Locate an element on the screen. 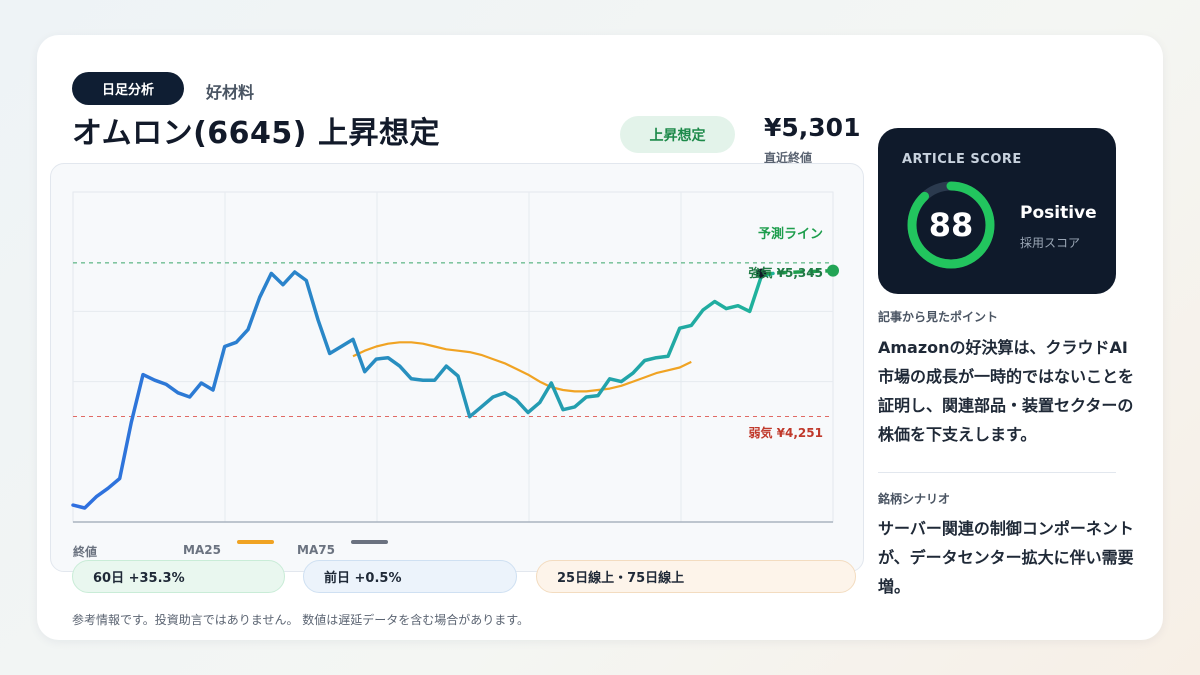 The height and width of the screenshot is (675, 1200). latest-price: ¥5,301 is located at coordinates (812, 127).